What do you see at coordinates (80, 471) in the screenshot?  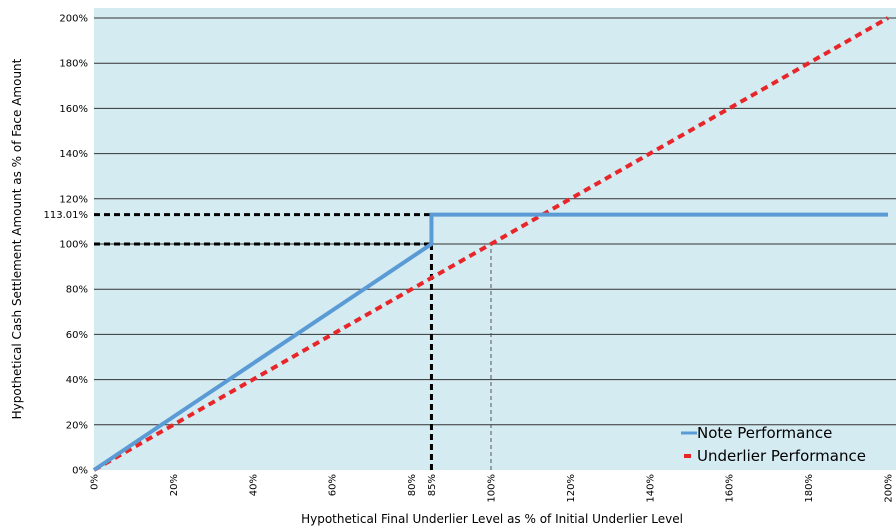 I see `y-tick-label: 0%` at bounding box center [80, 471].